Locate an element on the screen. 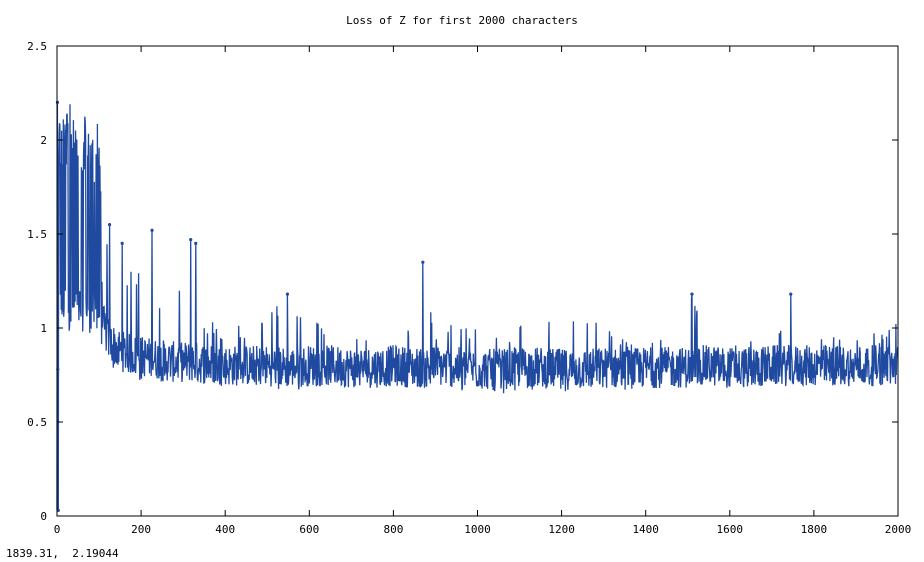  x-tick-label: 1200 is located at coordinates (561, 529).